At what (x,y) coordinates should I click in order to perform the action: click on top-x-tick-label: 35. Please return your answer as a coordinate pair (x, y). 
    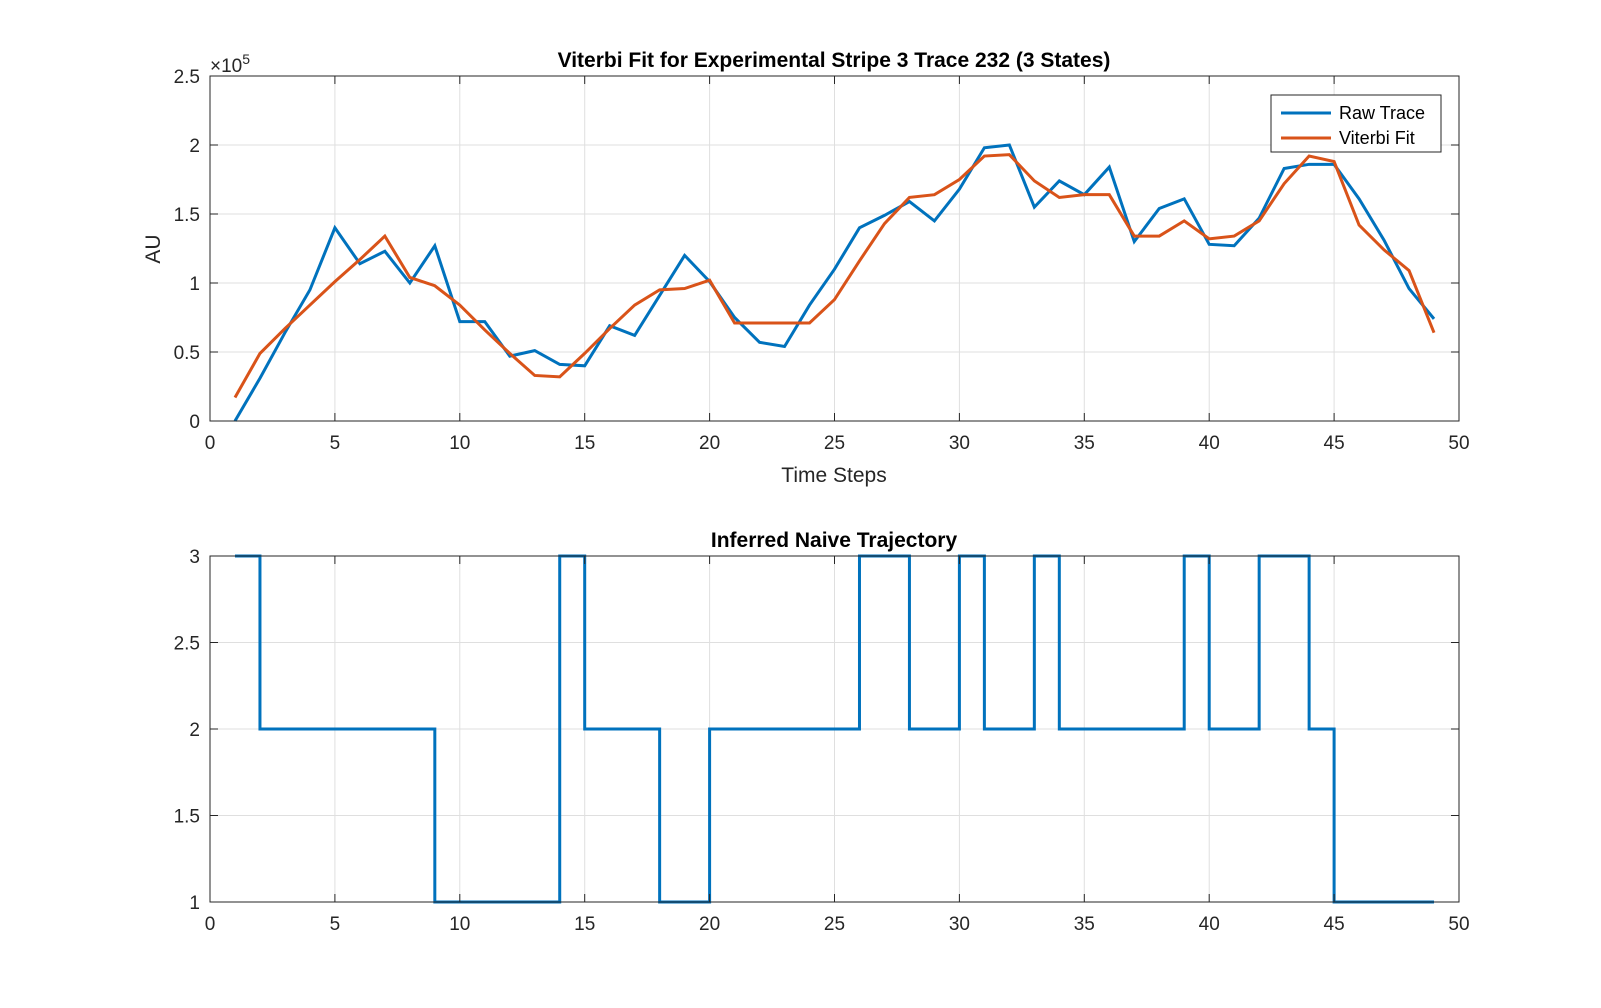
    Looking at the image, I should click on (1084, 443).